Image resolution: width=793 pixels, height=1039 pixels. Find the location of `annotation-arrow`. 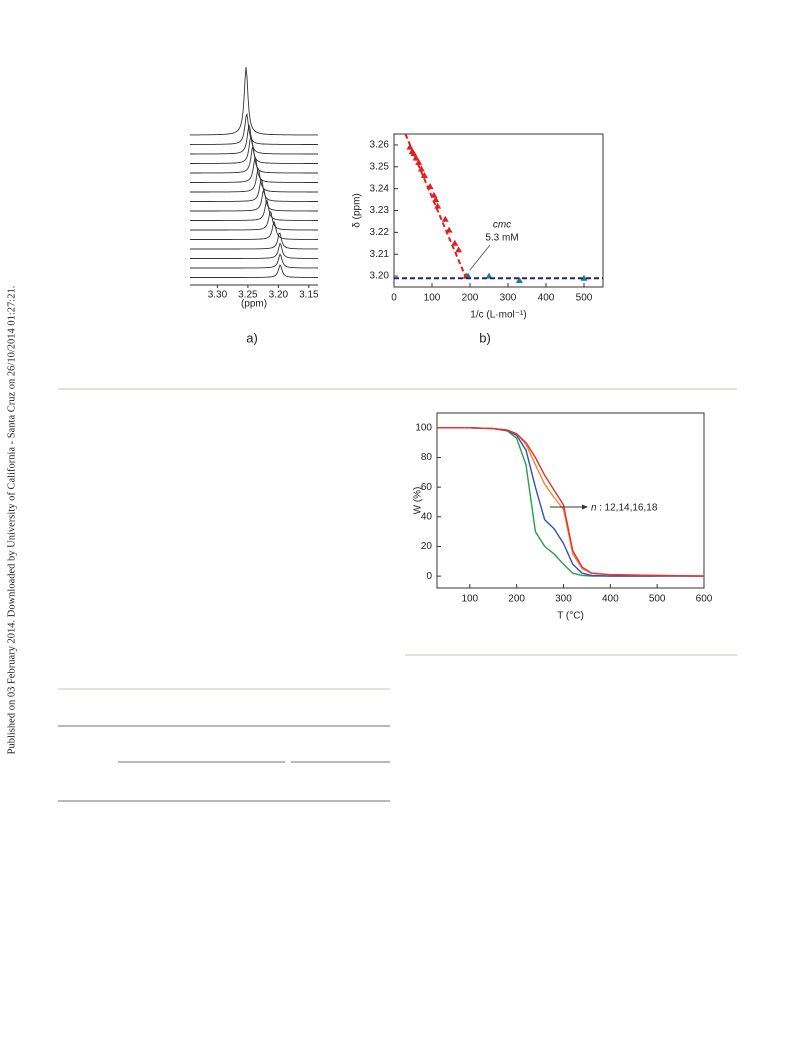

annotation-arrow is located at coordinates (480, 257).